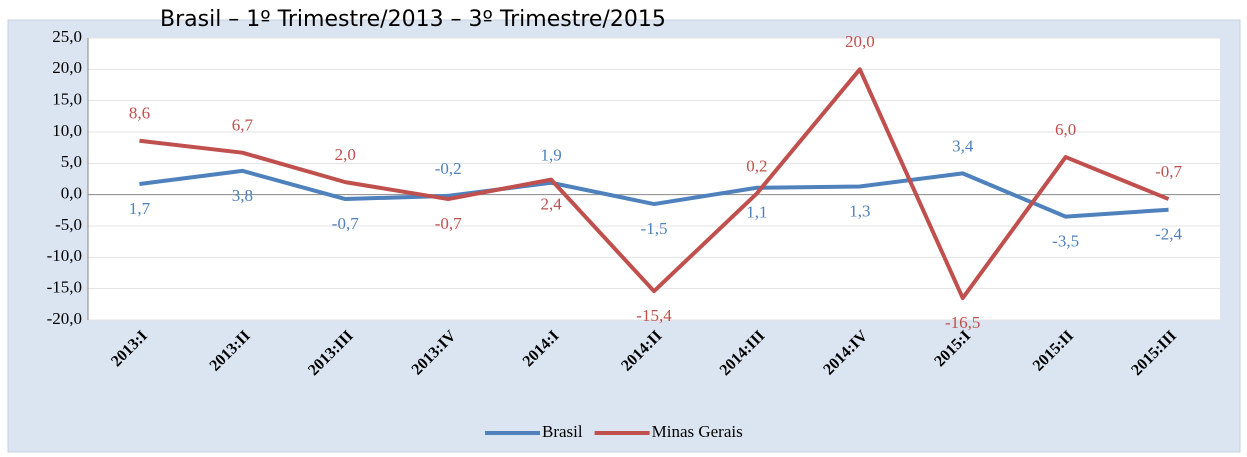  What do you see at coordinates (962, 322) in the screenshot?
I see `data-label: -16,5` at bounding box center [962, 322].